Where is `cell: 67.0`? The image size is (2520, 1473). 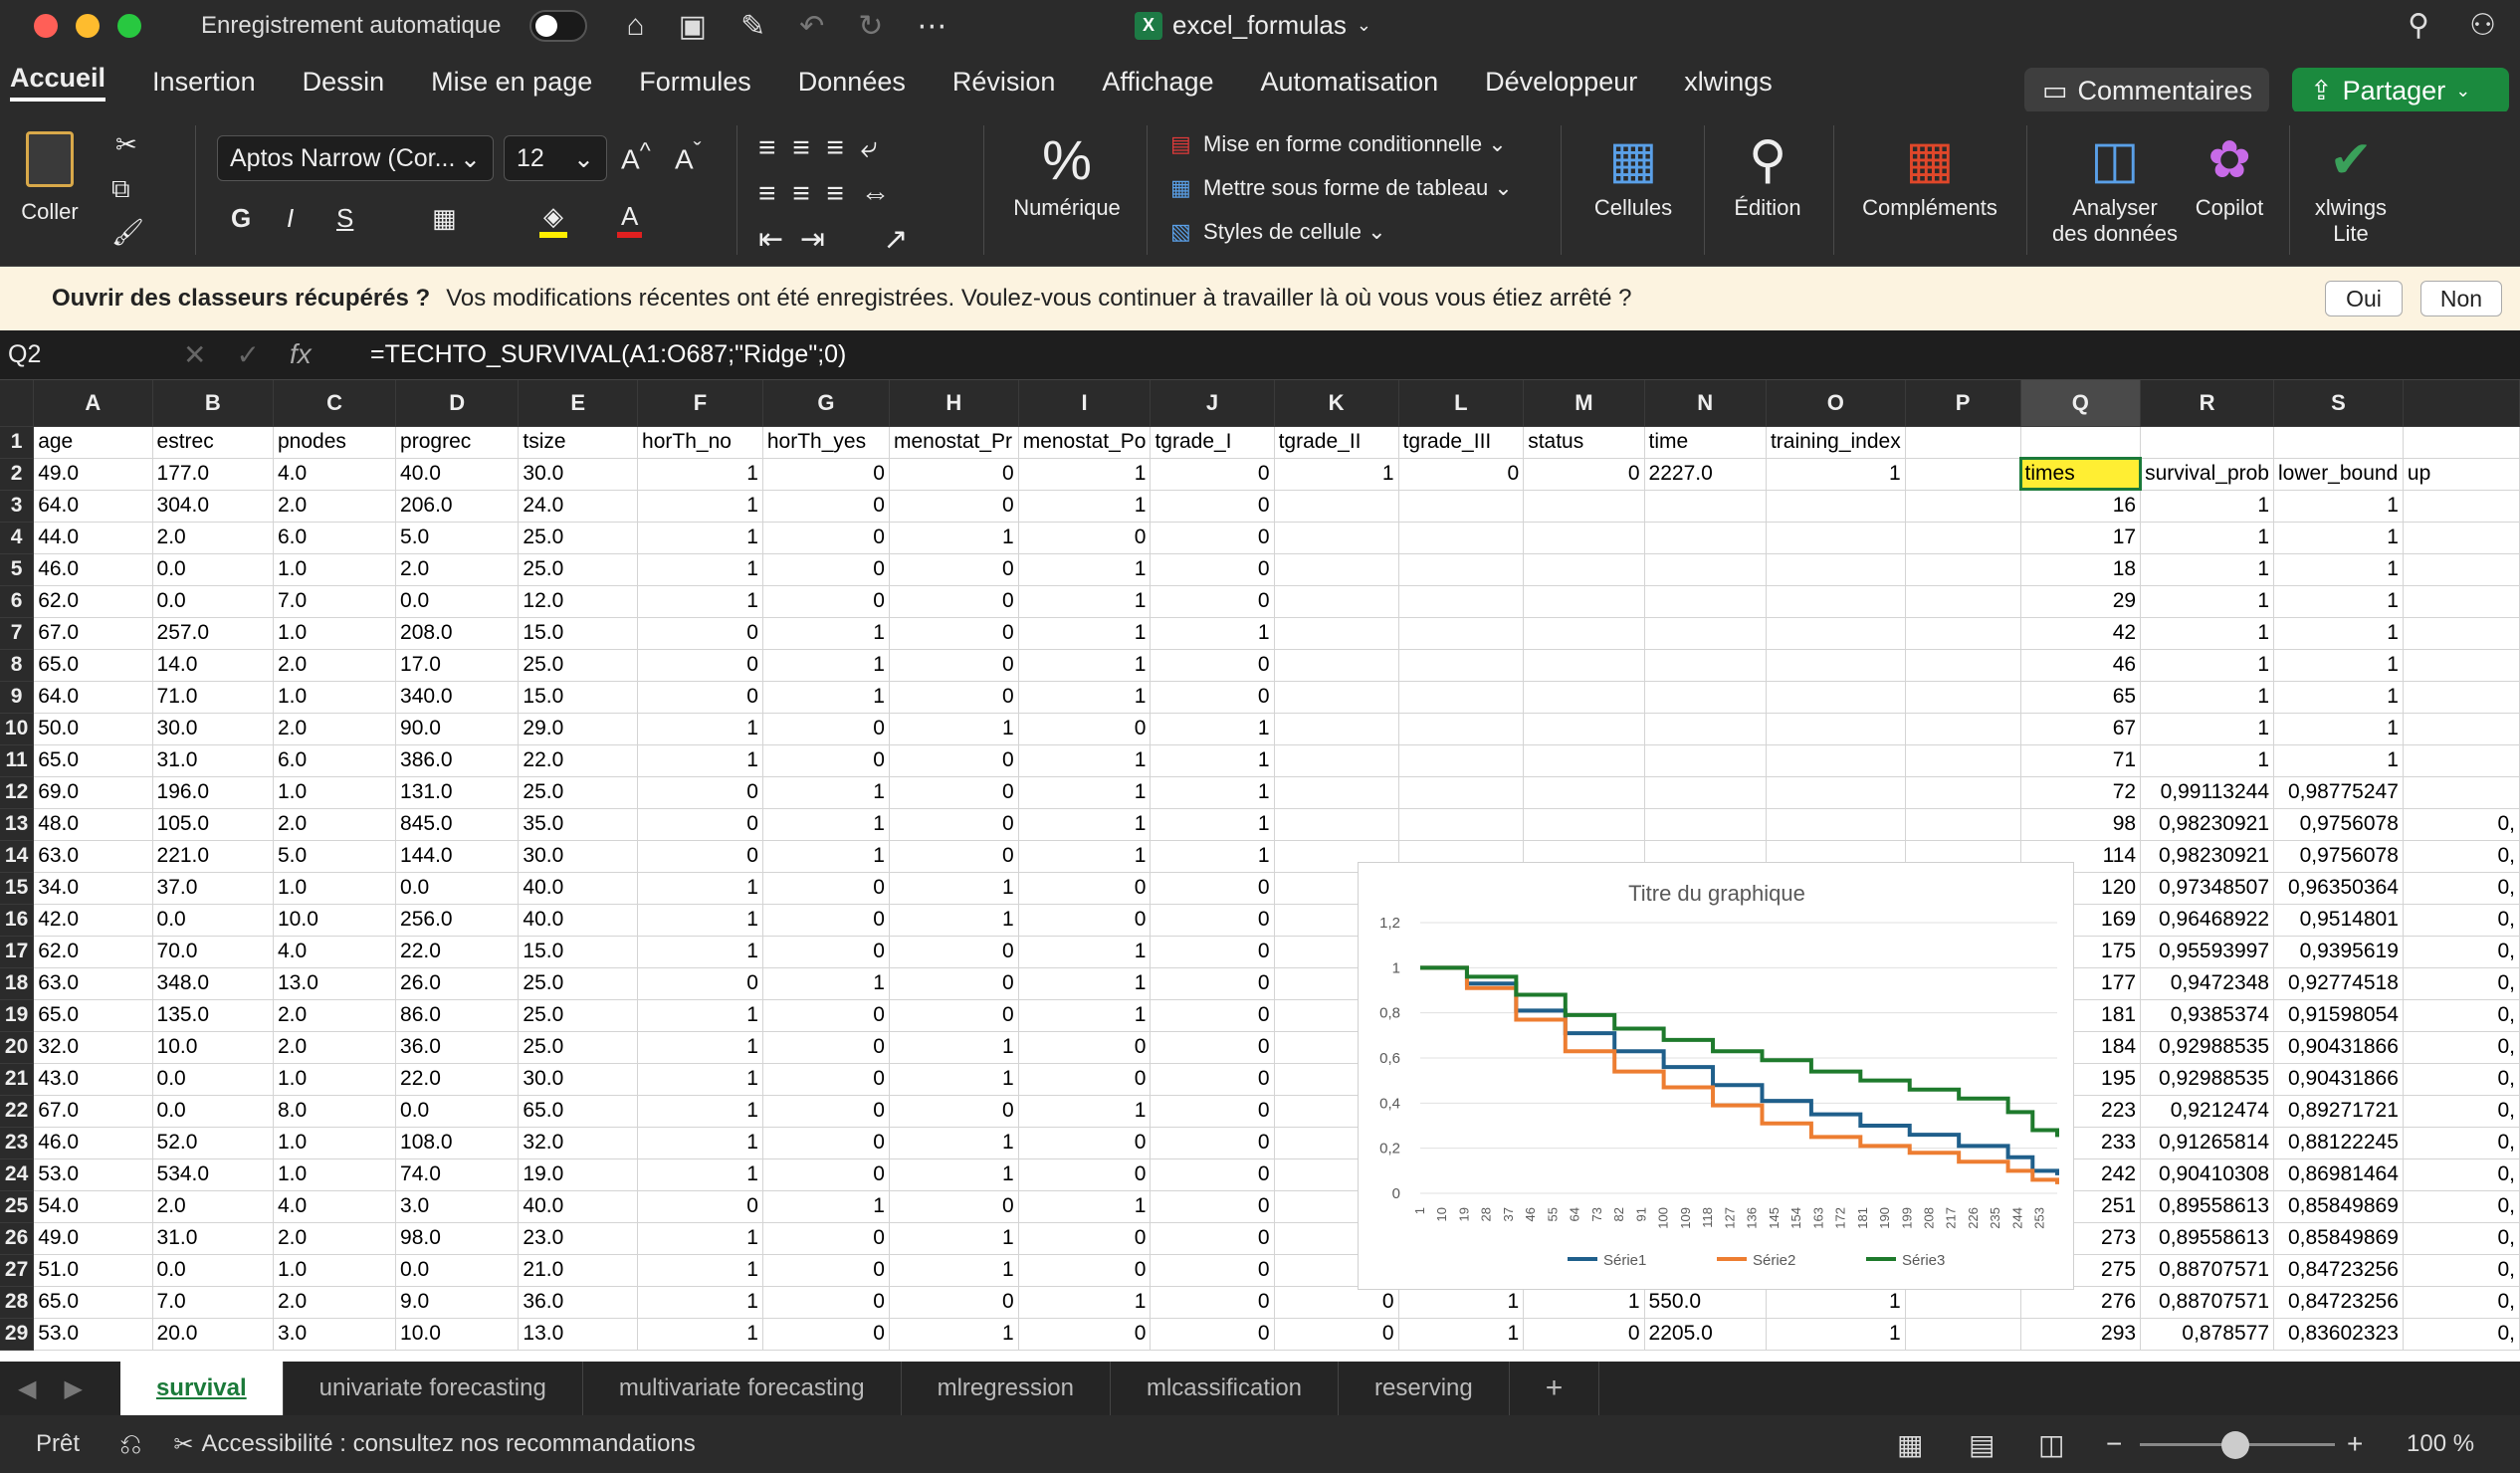
cell: 67.0 is located at coordinates (93, 633).